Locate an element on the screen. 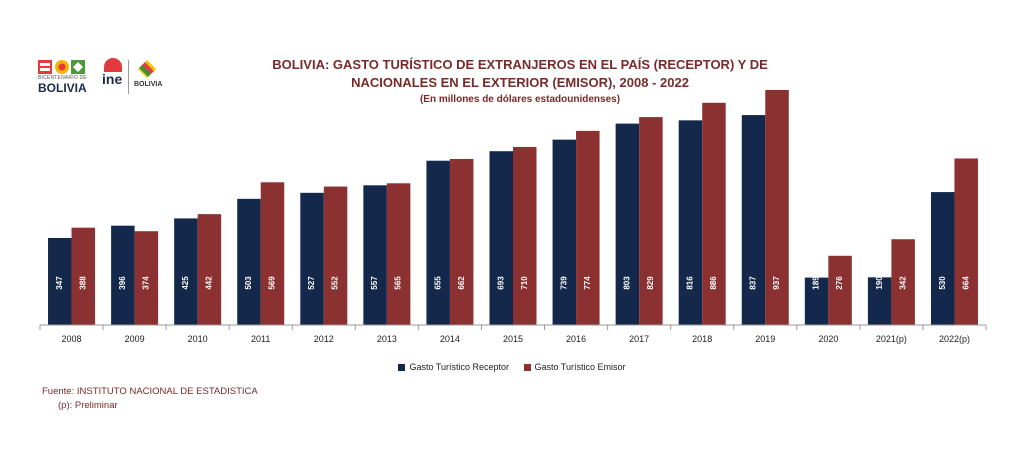  data-label-emisor-2010: 442 is located at coordinates (209, 283).